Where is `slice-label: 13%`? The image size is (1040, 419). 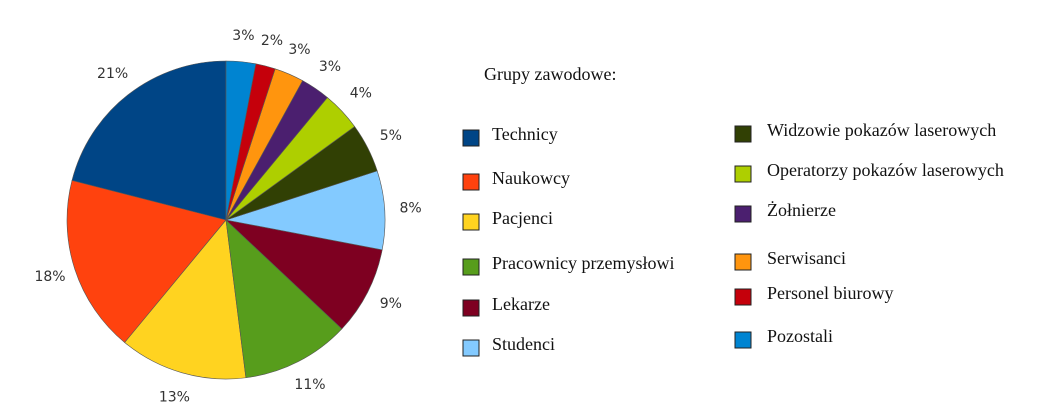
slice-label: 13% is located at coordinates (174, 398).